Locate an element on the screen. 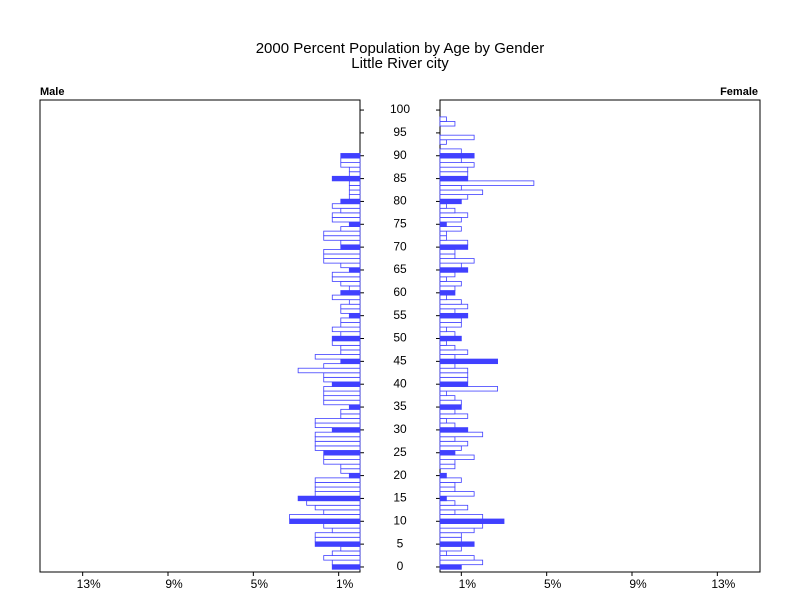  y-tick-label: 80 is located at coordinates (400, 201).